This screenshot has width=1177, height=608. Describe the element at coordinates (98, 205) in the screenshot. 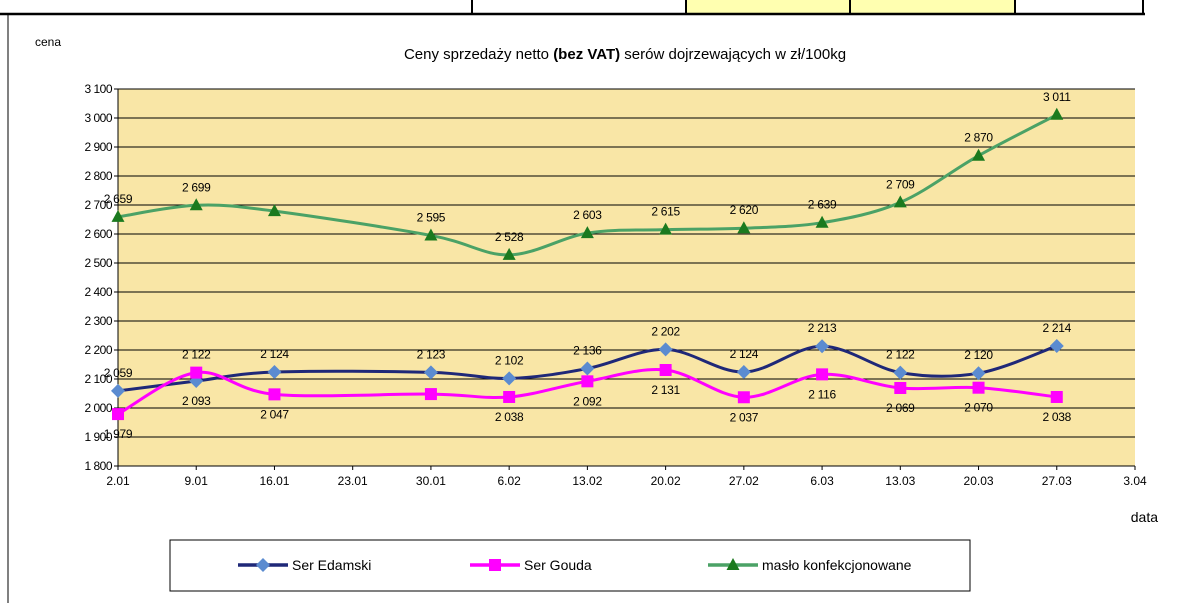

I see `y-tick-label: 2 700` at that location.